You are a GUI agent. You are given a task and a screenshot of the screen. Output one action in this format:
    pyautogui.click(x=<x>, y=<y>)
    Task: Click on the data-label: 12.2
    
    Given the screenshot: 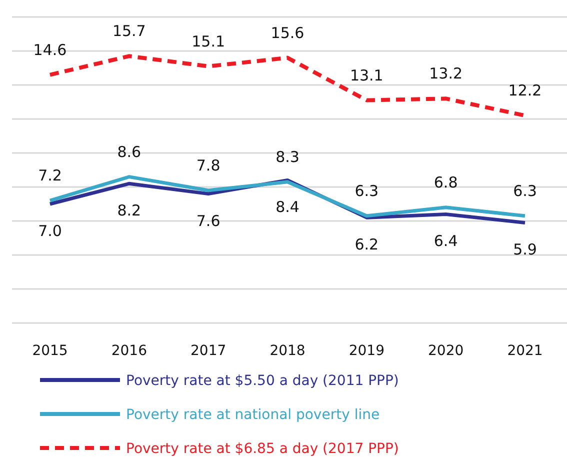 What is the action you would take?
    pyautogui.click(x=525, y=91)
    